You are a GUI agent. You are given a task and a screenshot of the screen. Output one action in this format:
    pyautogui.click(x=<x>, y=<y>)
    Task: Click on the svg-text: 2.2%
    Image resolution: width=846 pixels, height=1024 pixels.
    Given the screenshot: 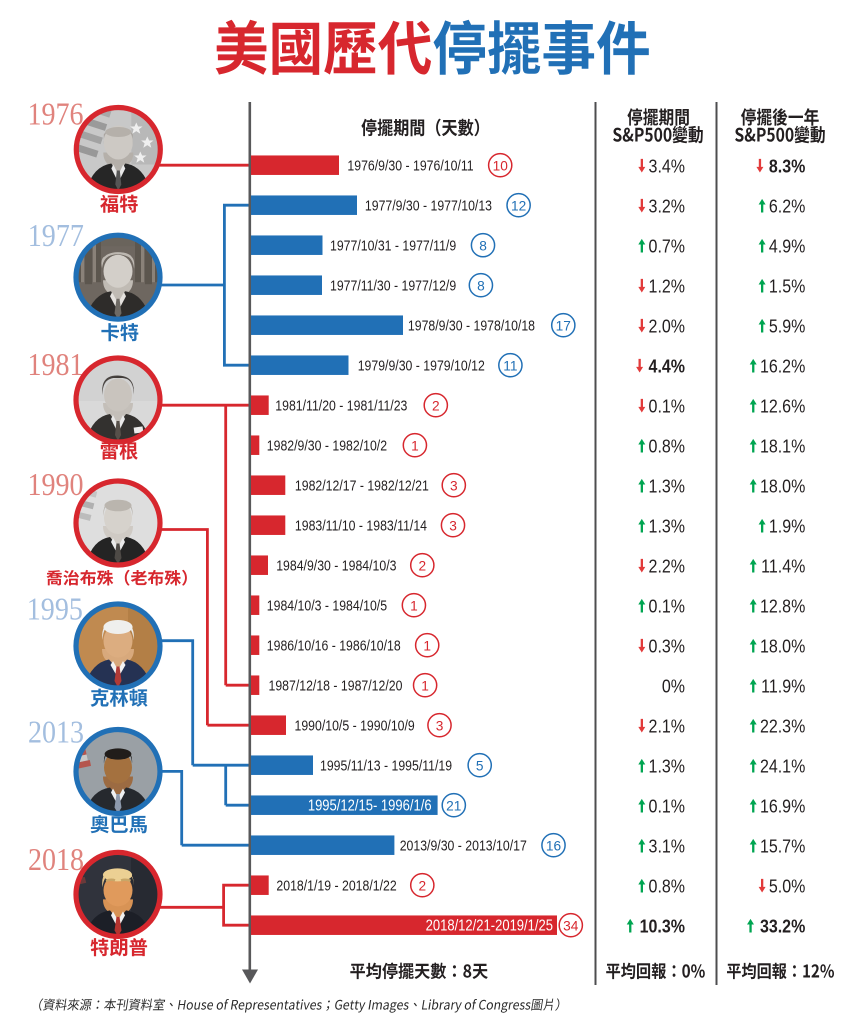 What is the action you would take?
    pyautogui.click(x=667, y=565)
    